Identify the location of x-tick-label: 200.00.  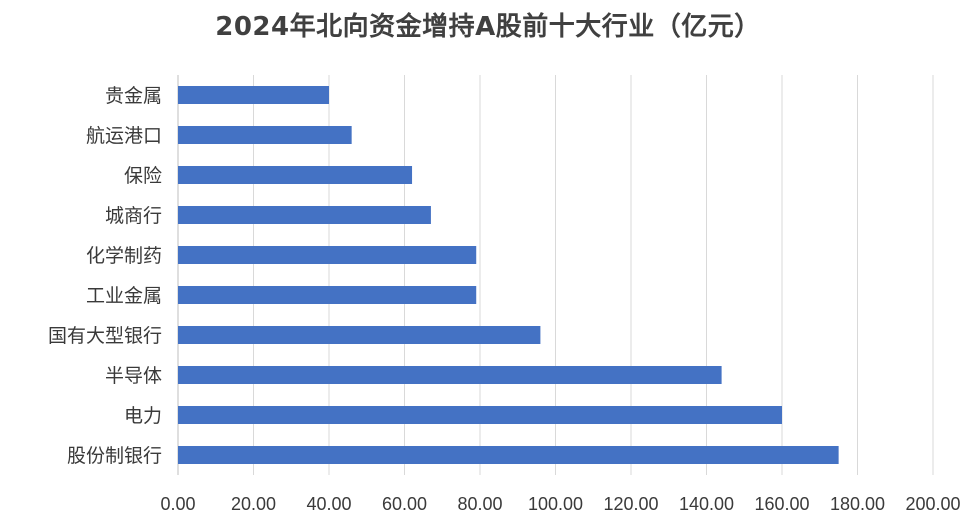
(932, 504).